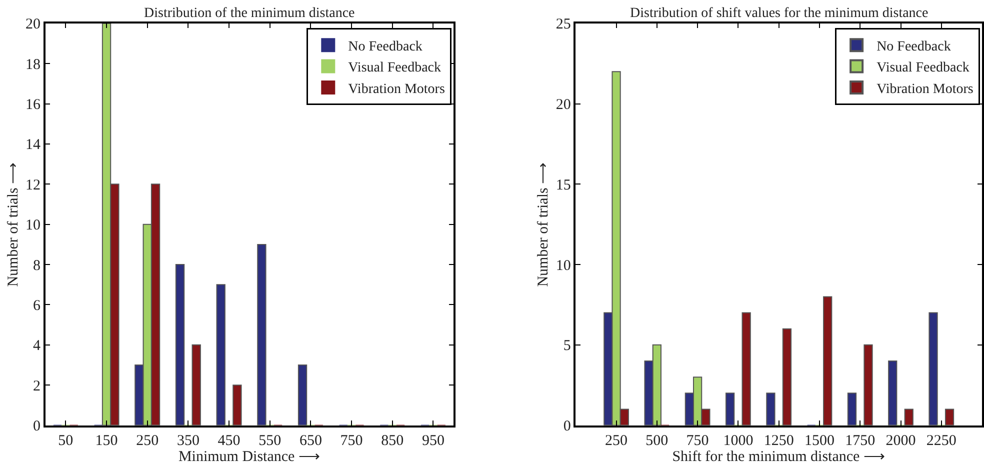  What do you see at coordinates (567, 346) in the screenshot?
I see `y-tick-label: 5` at bounding box center [567, 346].